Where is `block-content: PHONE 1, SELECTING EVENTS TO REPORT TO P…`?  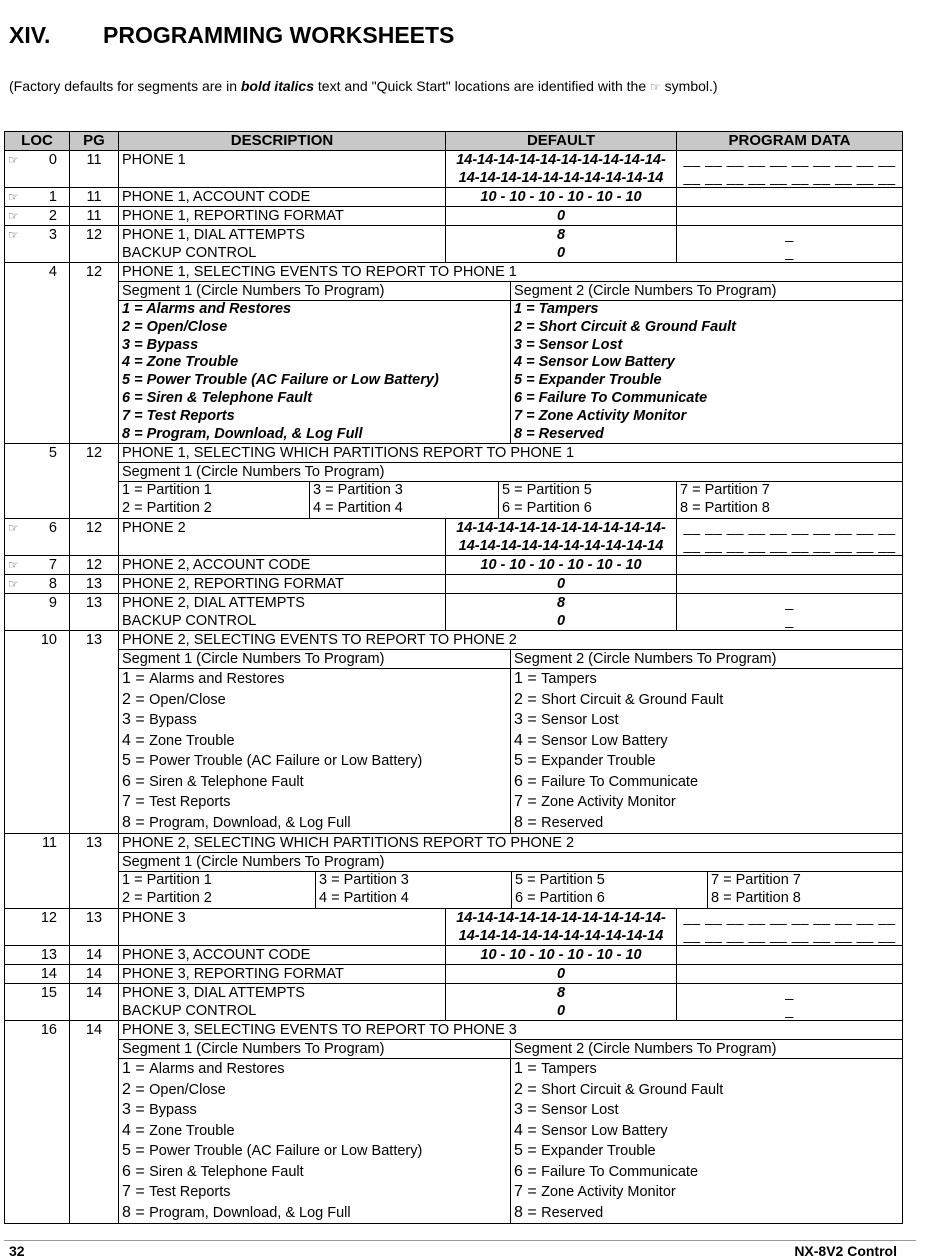 block-content: PHONE 1, SELECTING EVENTS TO REPORT TO P… is located at coordinates (511, 354).